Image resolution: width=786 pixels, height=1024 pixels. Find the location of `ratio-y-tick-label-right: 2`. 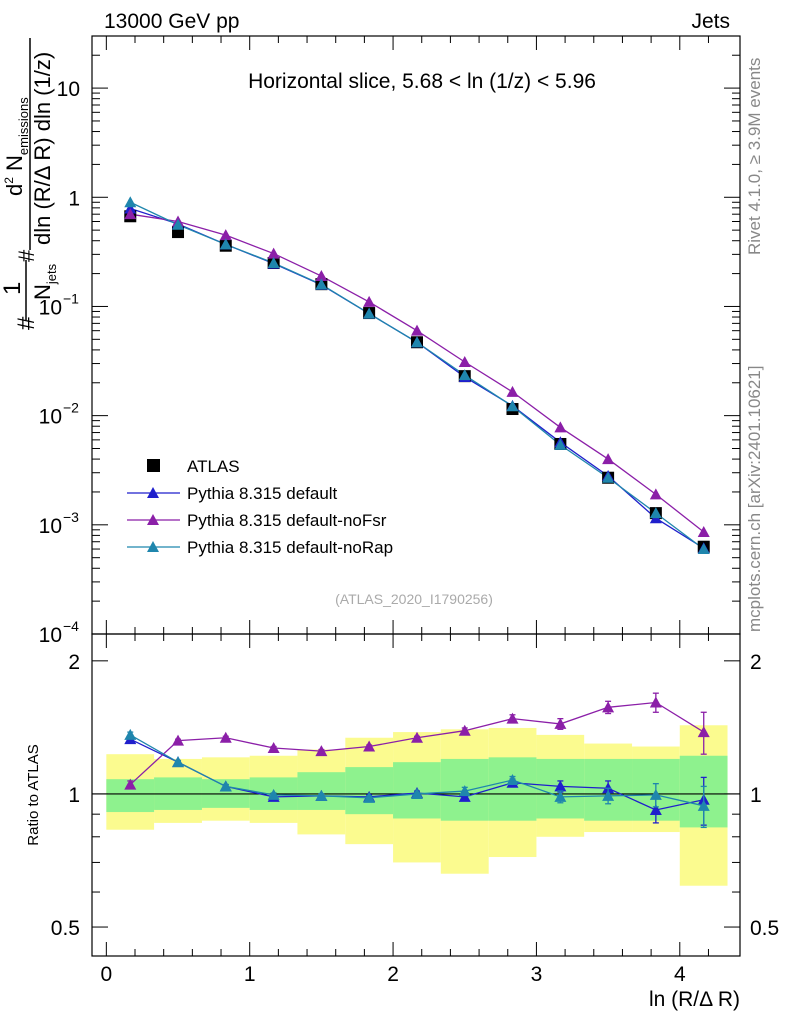

ratio-y-tick-label-right: 2 is located at coordinates (756, 662).